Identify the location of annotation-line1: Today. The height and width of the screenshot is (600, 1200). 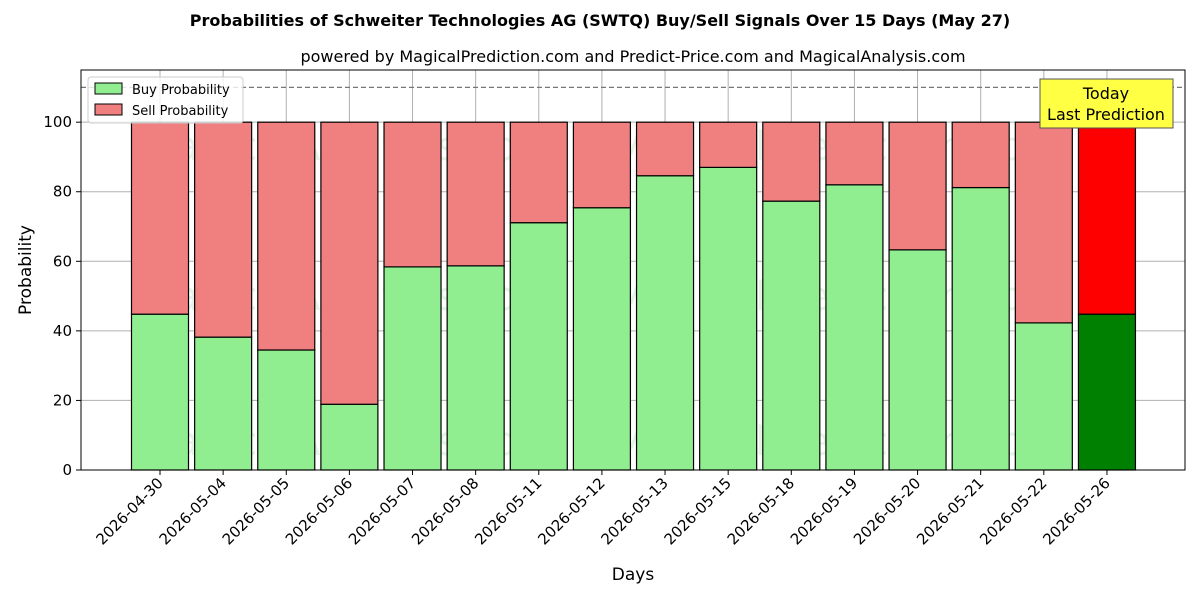
(1105, 93).